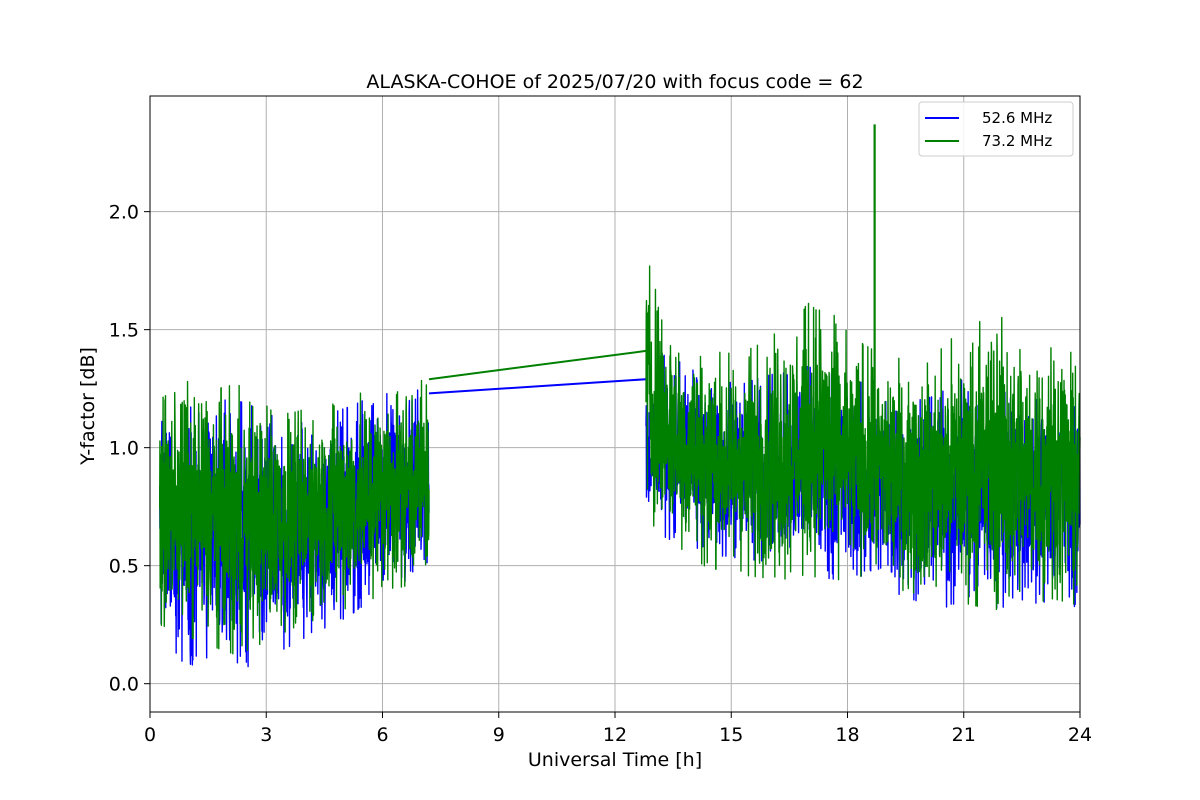 This screenshot has height=800, width=1200. I want to click on x-tick-label-12: 12, so click(615, 735).